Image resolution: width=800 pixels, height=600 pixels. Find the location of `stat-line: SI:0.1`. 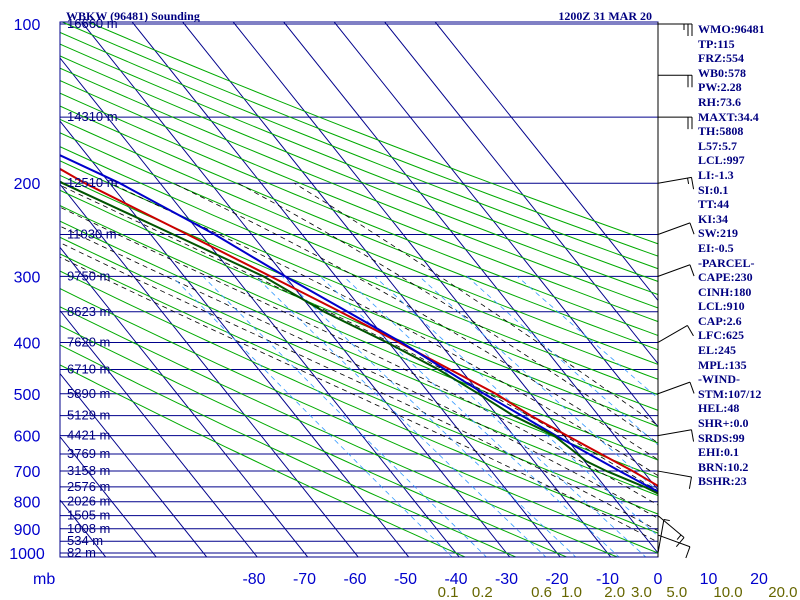

stat-line: SI:0.1 is located at coordinates (713, 189).